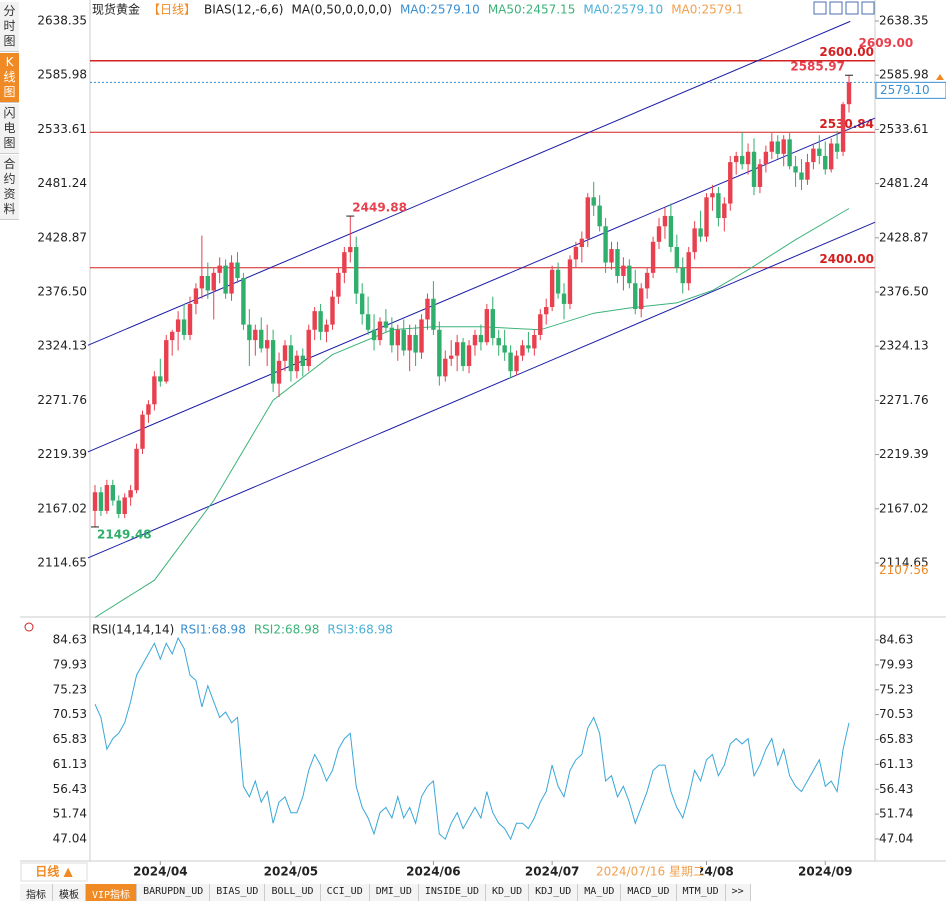  I want to click on rsi-tick-label: 61.13, so click(70, 764).